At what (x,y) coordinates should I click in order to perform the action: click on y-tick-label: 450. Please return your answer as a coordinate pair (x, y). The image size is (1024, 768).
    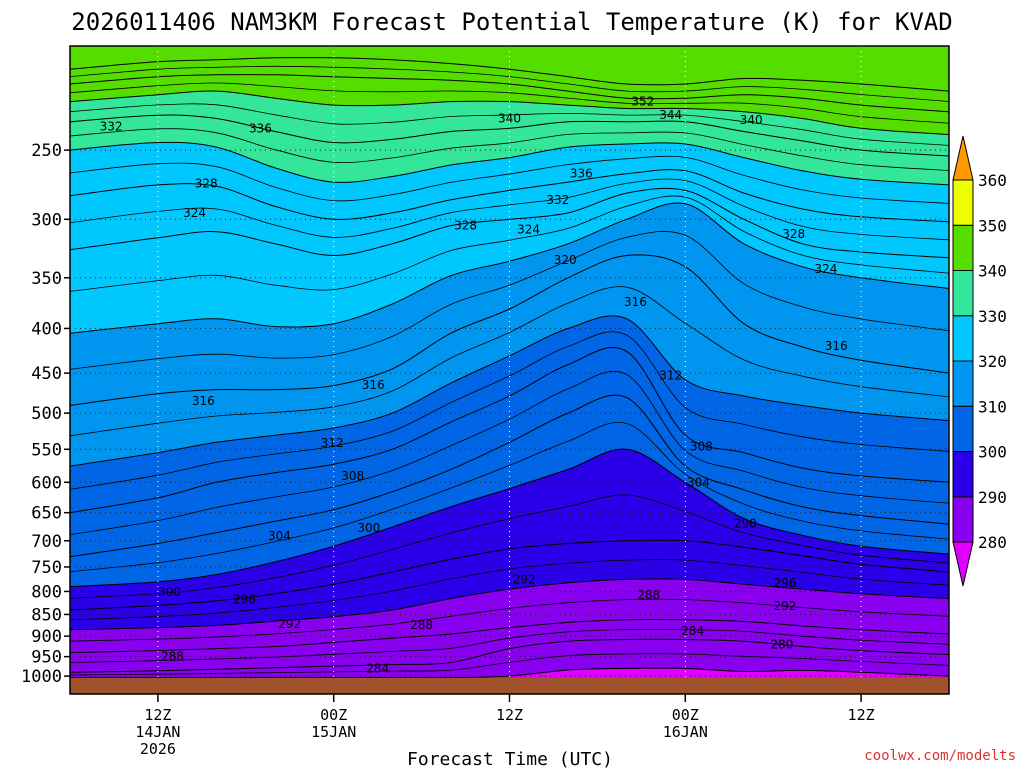
    Looking at the image, I should click on (46, 374).